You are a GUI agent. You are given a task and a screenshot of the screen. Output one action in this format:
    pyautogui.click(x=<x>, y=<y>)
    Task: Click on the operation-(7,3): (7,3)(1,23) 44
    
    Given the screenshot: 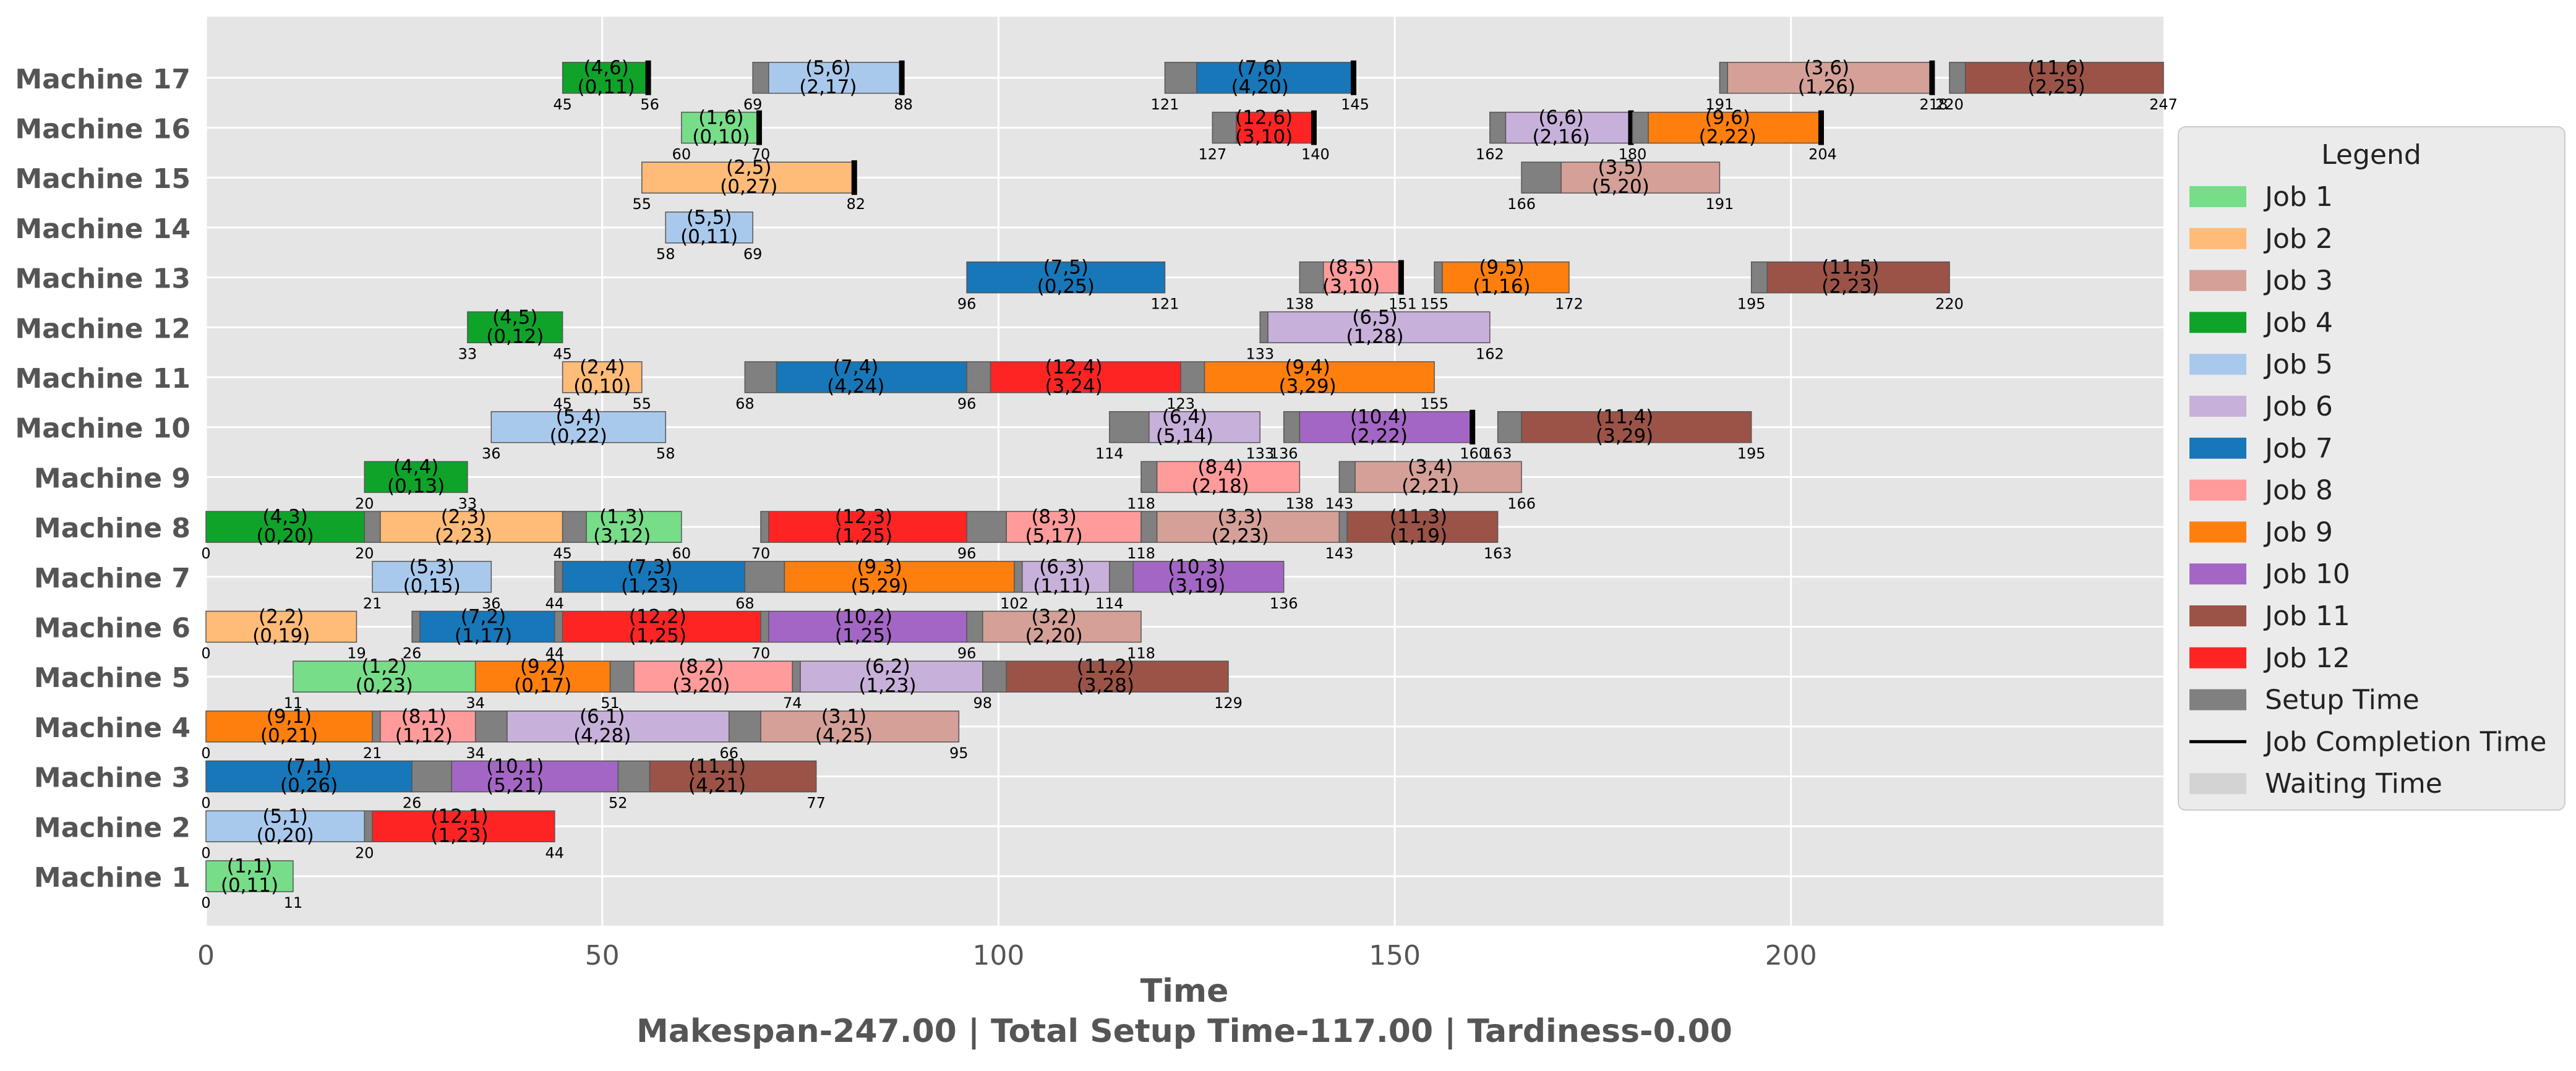 What is the action you would take?
    pyautogui.click(x=646, y=584)
    